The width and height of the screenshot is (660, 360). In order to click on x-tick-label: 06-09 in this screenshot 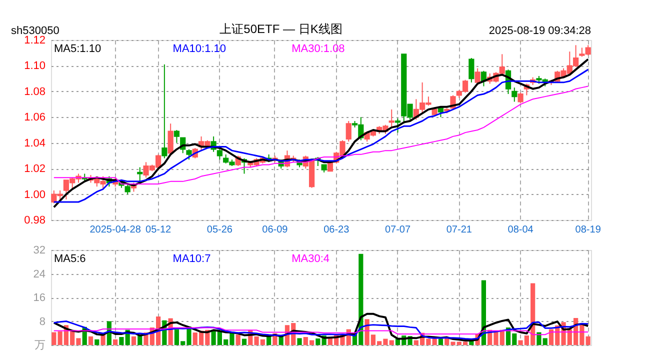, I will do `click(275, 230)`.